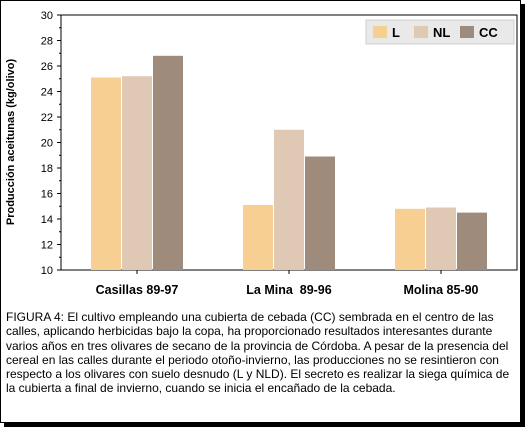 This screenshot has height=427, width=525. Describe the element at coordinates (47, 16) in the screenshot. I see `y-tick-label-30: 30` at that location.